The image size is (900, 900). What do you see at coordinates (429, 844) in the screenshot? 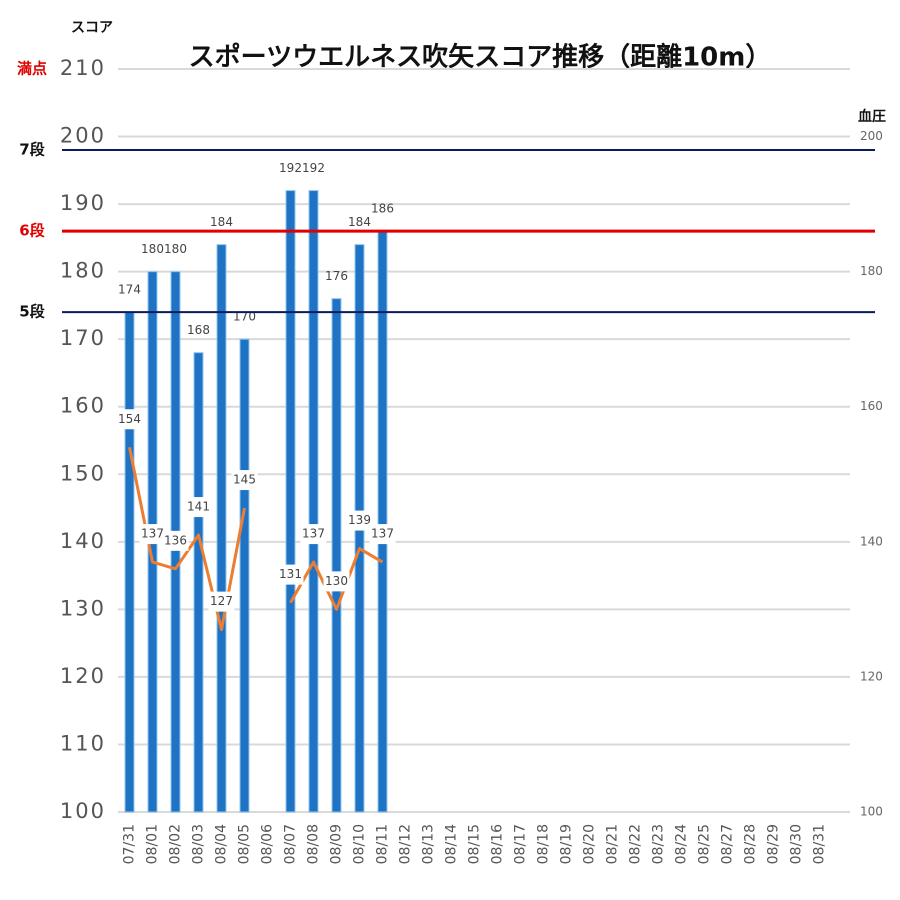
I see `x-tick-label: 08/13` at bounding box center [429, 844].